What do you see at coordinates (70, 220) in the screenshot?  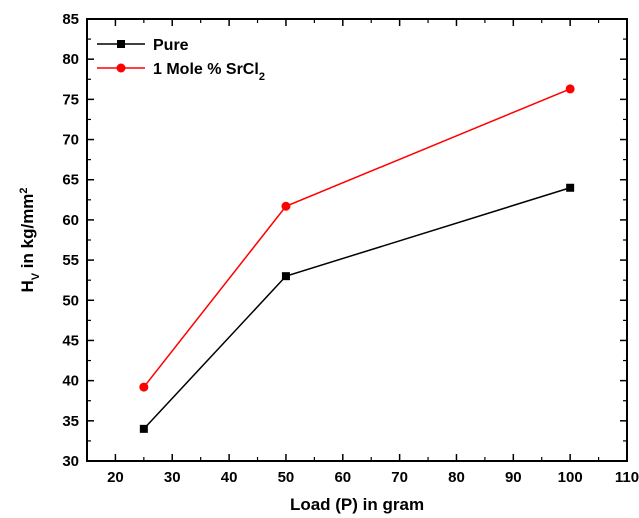 I see `y-tick-label: 60` at bounding box center [70, 220].